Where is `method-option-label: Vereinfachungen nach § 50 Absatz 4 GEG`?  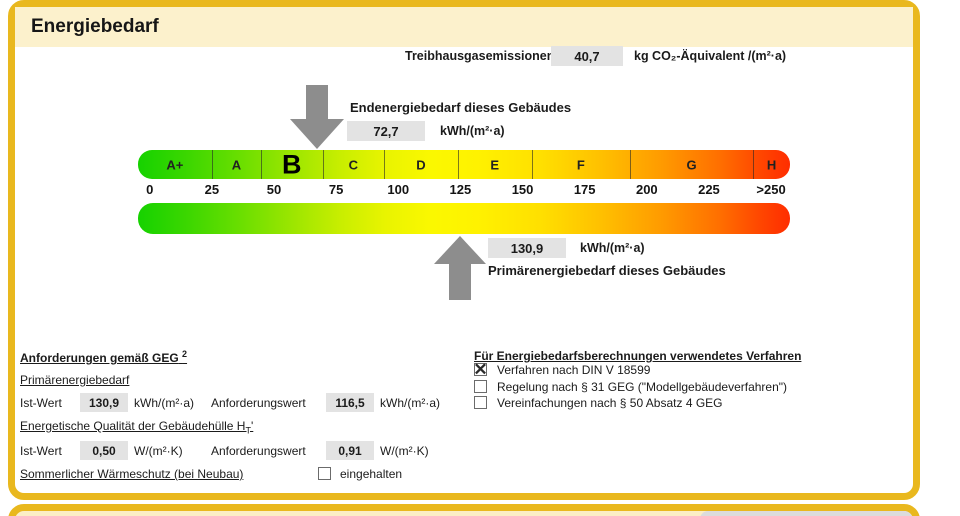 method-option-label: Vereinfachungen nach § 50 Absatz 4 GEG is located at coordinates (610, 403).